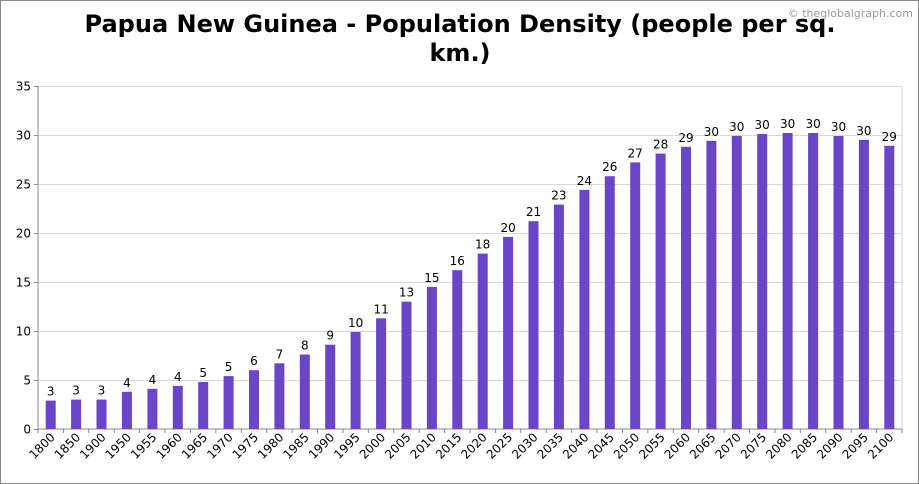 This screenshot has width=919, height=484. I want to click on x-tick-label: 2060, so click(677, 445).